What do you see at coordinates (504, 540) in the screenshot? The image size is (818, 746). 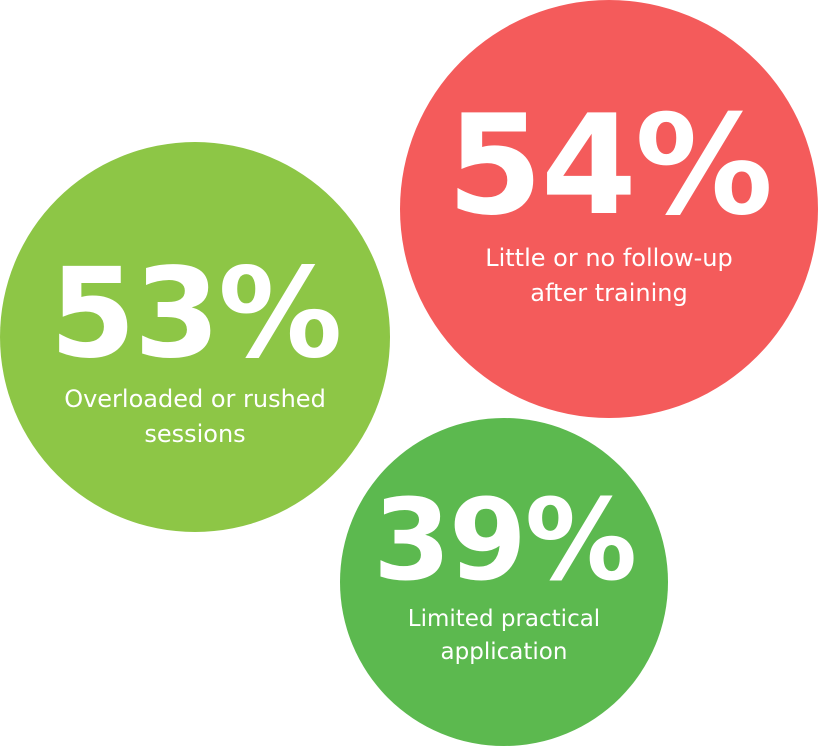 I see `stat-value: 39%` at bounding box center [504, 540].